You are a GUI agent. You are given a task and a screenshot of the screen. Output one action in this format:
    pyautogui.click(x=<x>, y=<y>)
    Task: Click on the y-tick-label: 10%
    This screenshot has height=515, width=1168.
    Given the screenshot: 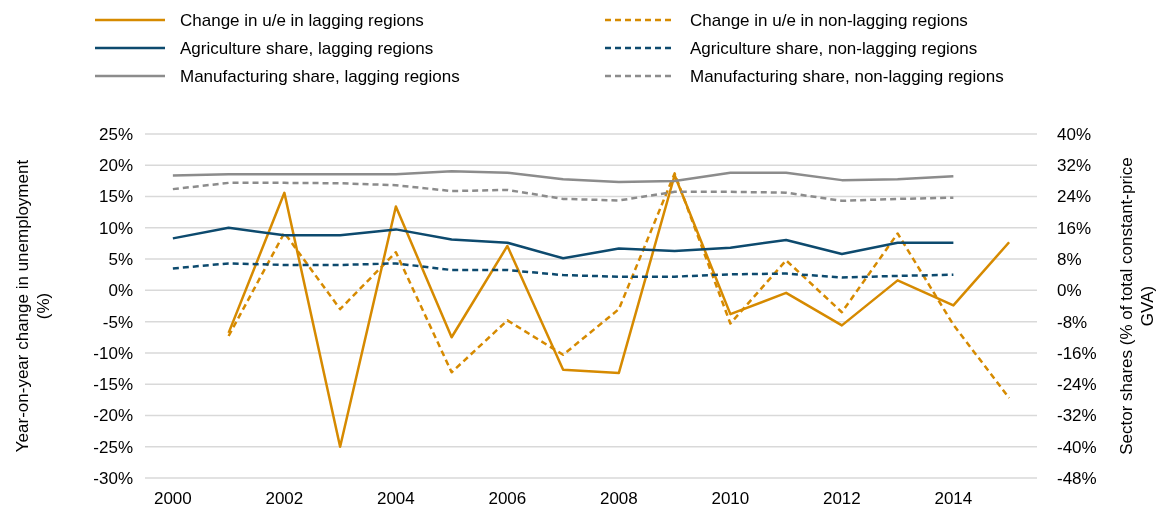 What is the action you would take?
    pyautogui.click(x=115, y=228)
    